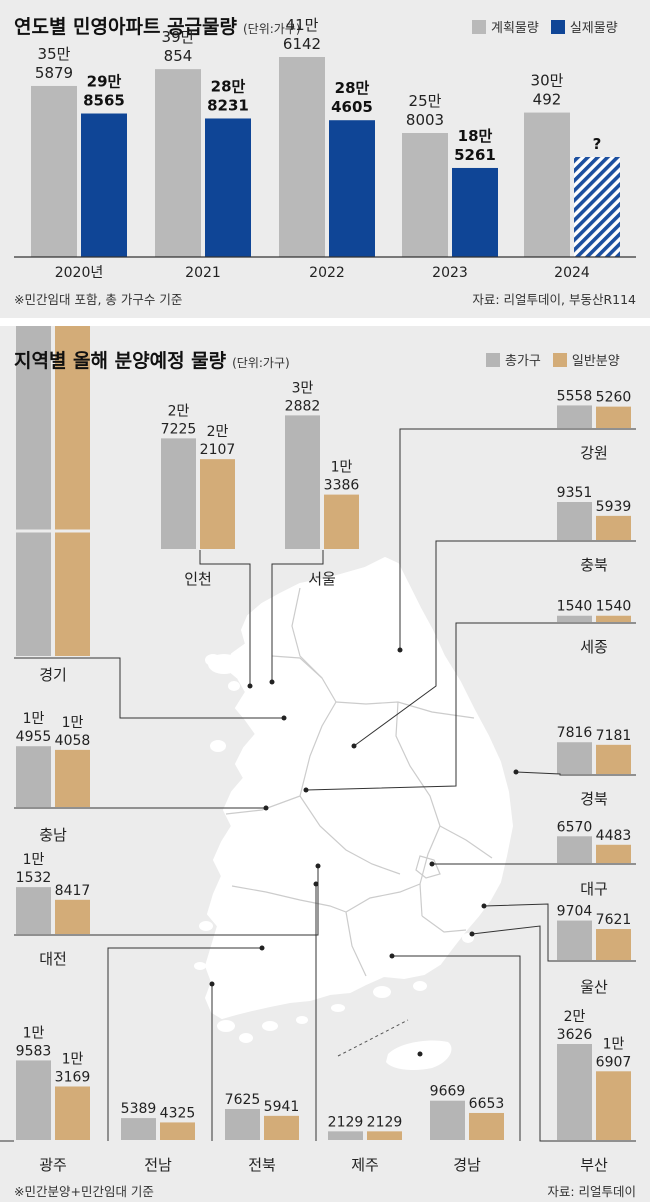  What do you see at coordinates (178, 37) in the screenshot?
I see `label-planned-1-0: 39만` at bounding box center [178, 37].